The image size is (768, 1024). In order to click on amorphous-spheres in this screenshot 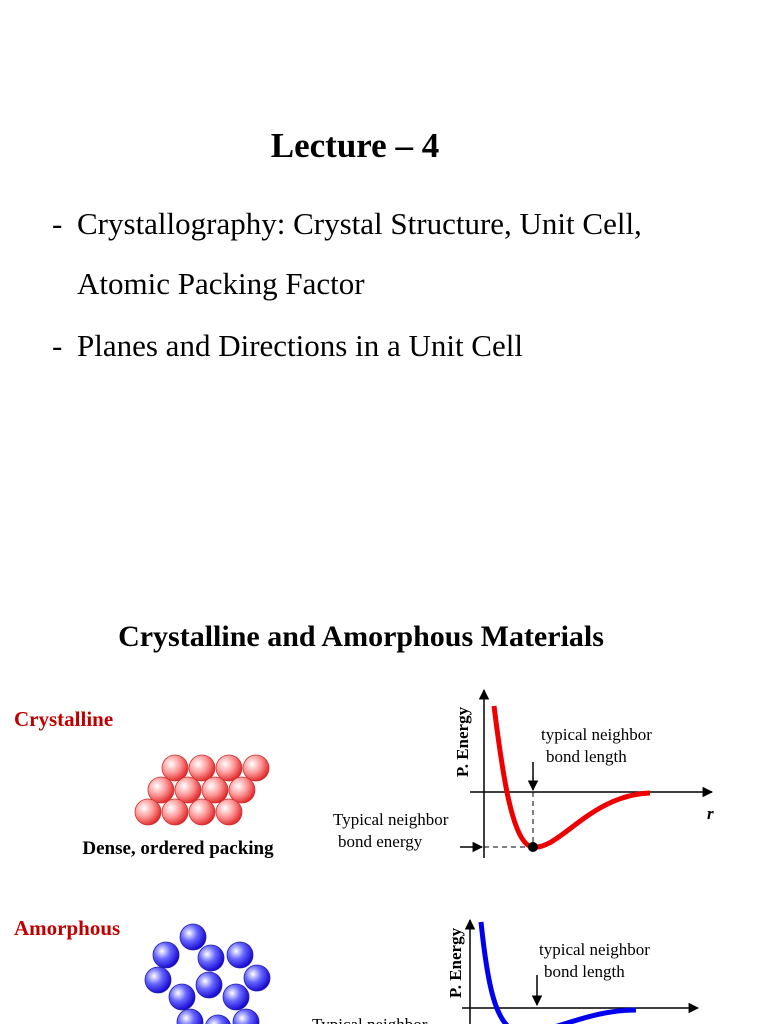, I will do `click(207, 973)`.